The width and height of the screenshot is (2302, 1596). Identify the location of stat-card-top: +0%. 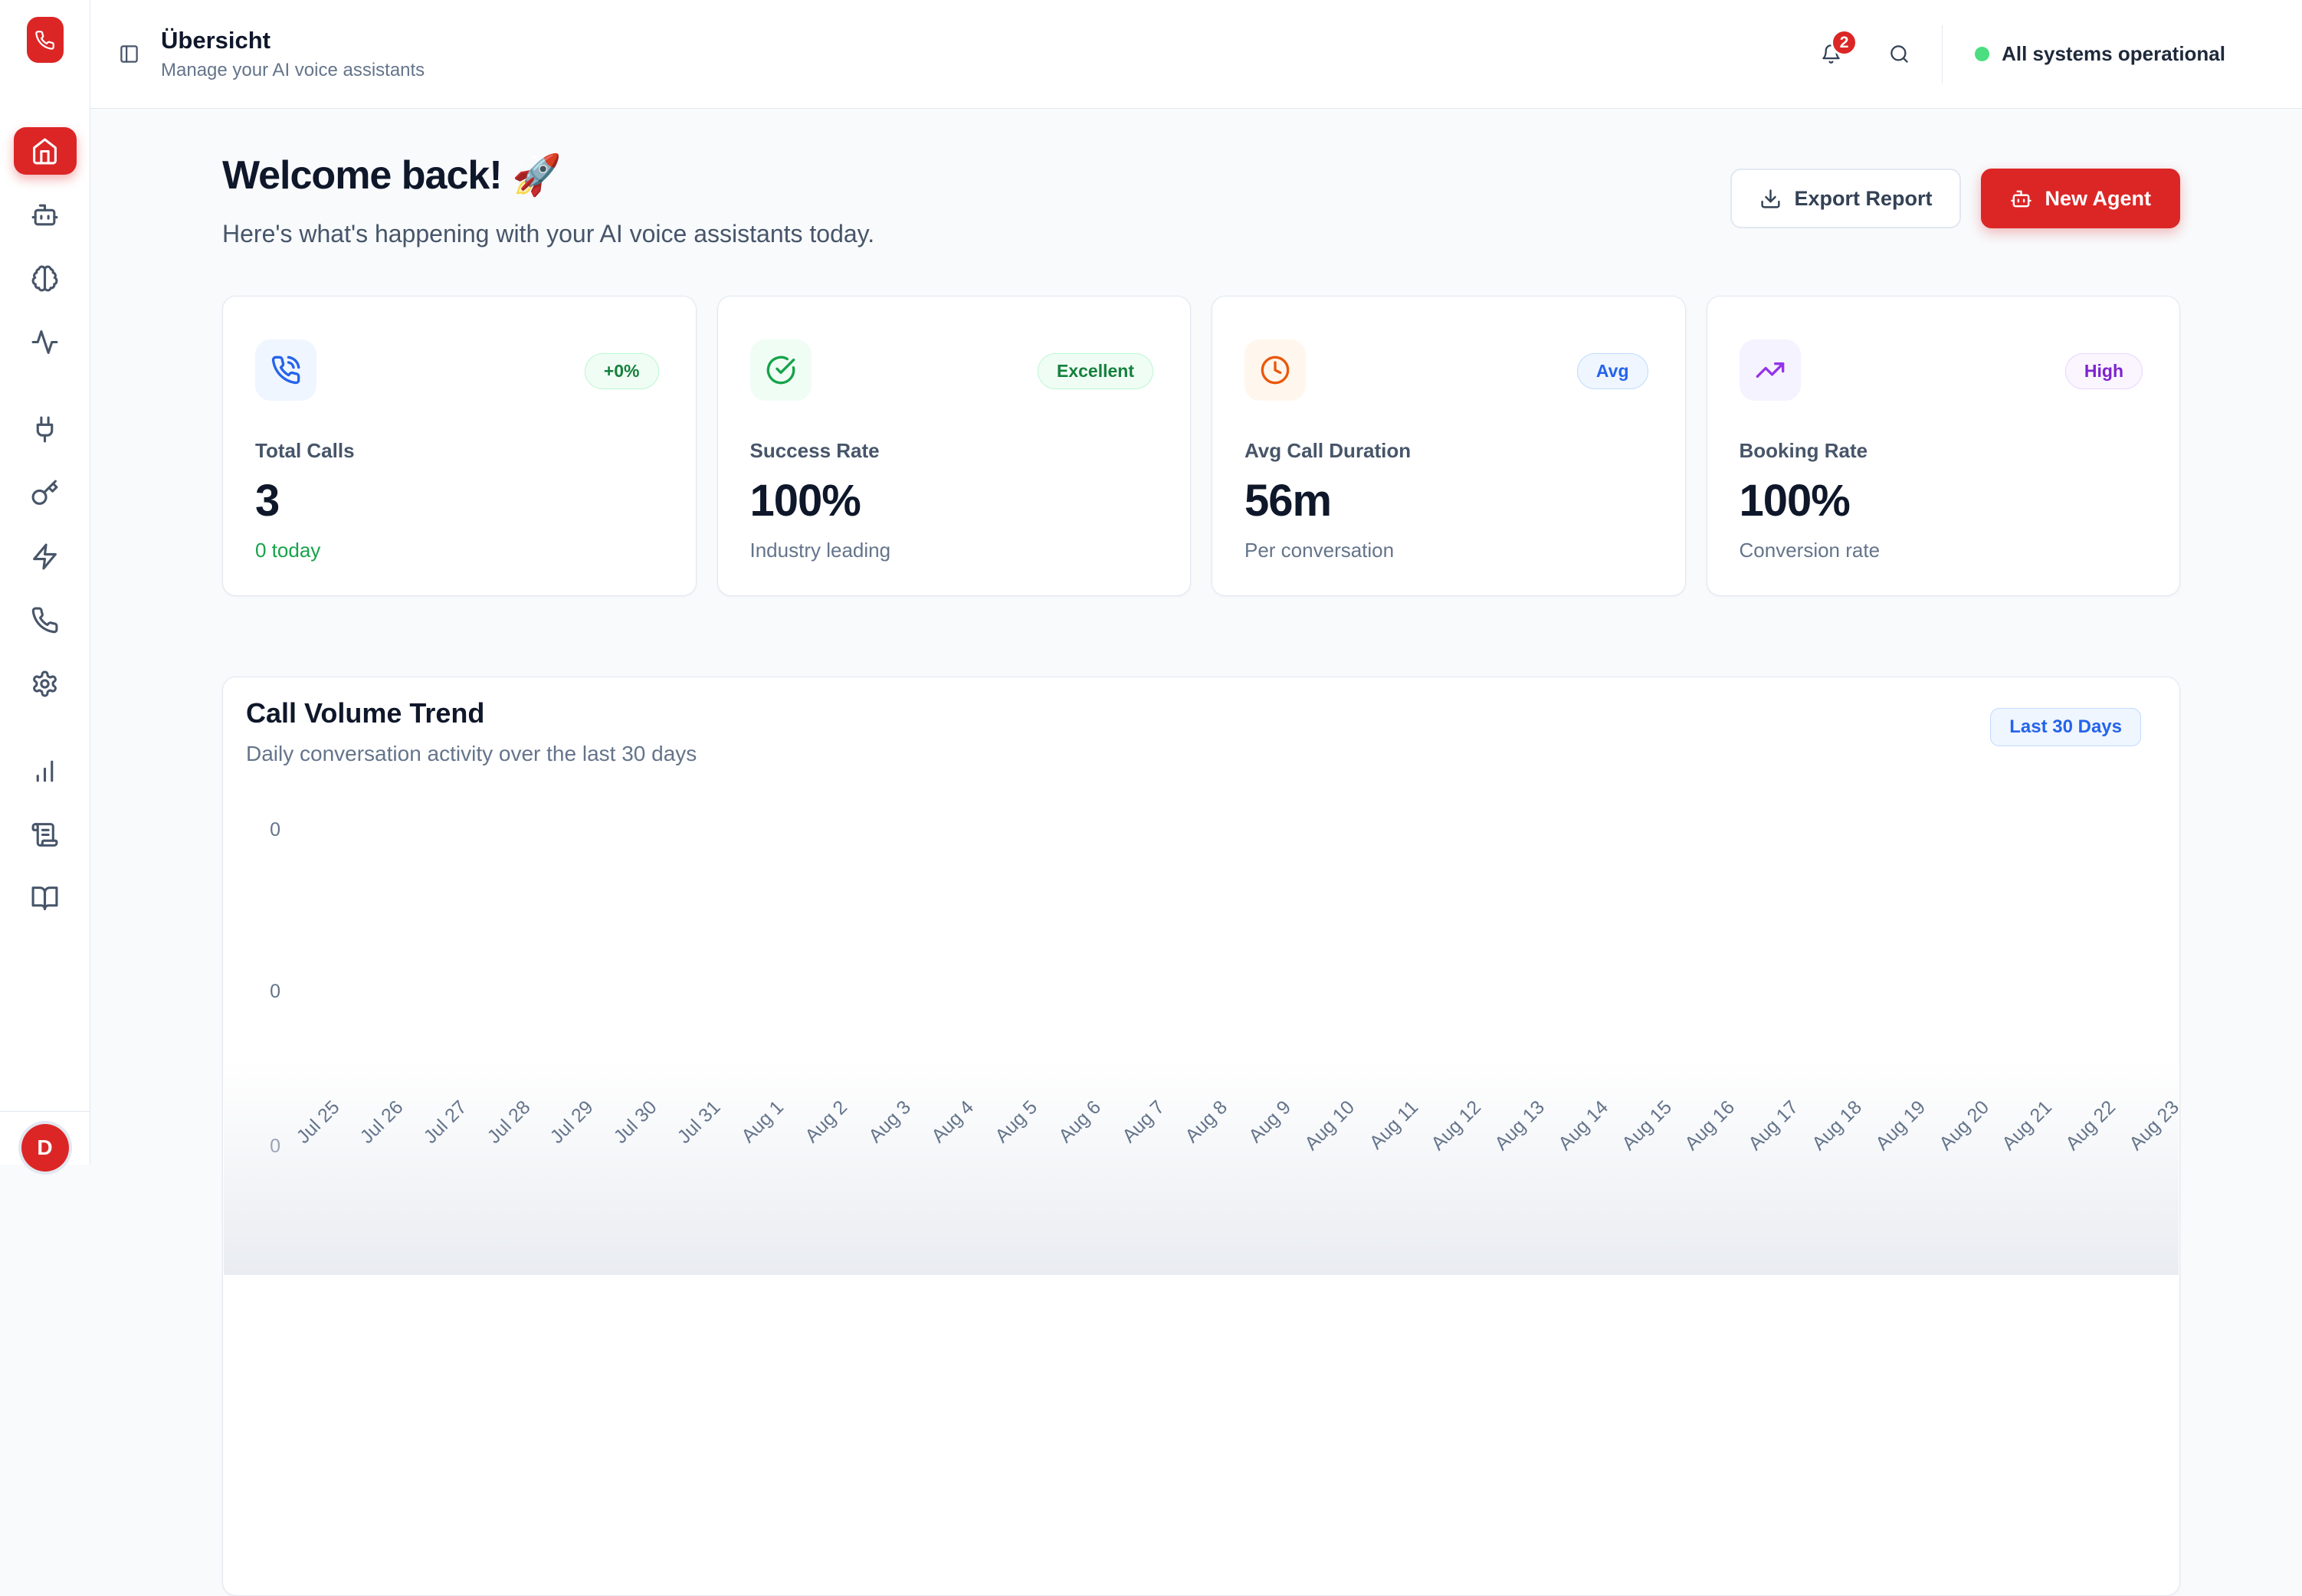
(457, 370).